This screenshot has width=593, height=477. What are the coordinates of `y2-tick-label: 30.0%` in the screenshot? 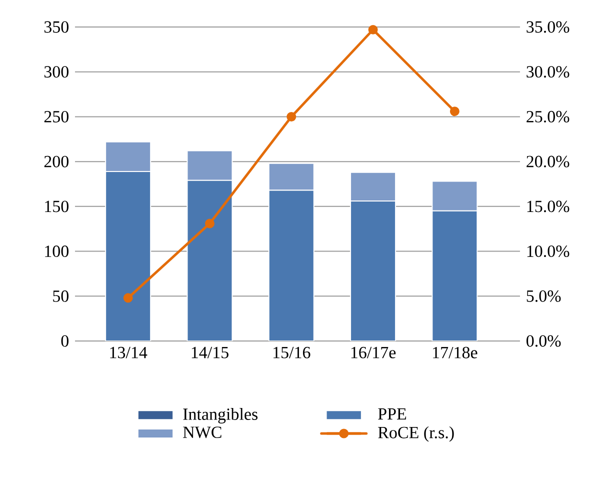 It's located at (548, 72).